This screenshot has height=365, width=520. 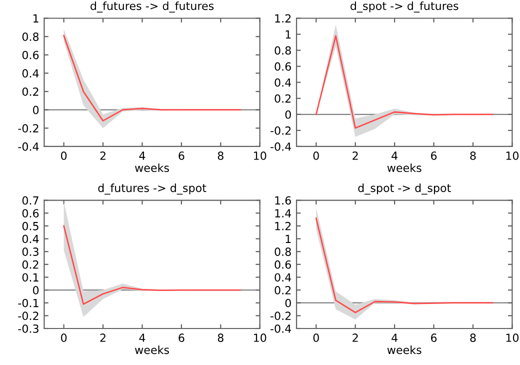 I want to click on y-tick-label: 1.6, so click(x=283, y=200).